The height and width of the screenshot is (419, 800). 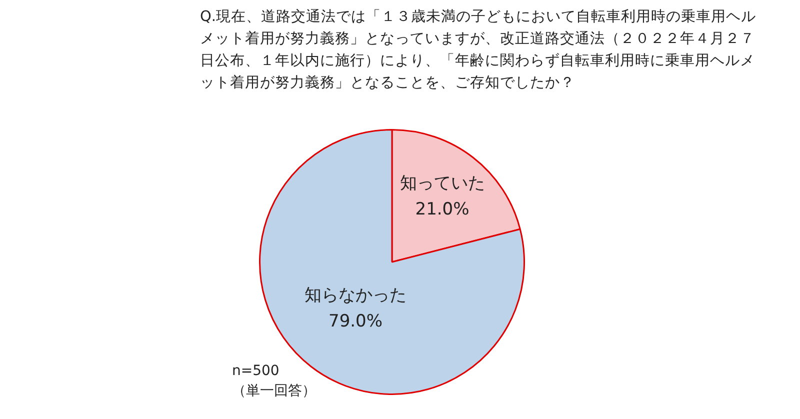 What do you see at coordinates (442, 184) in the screenshot?
I see `slice-label: 知っていた` at bounding box center [442, 184].